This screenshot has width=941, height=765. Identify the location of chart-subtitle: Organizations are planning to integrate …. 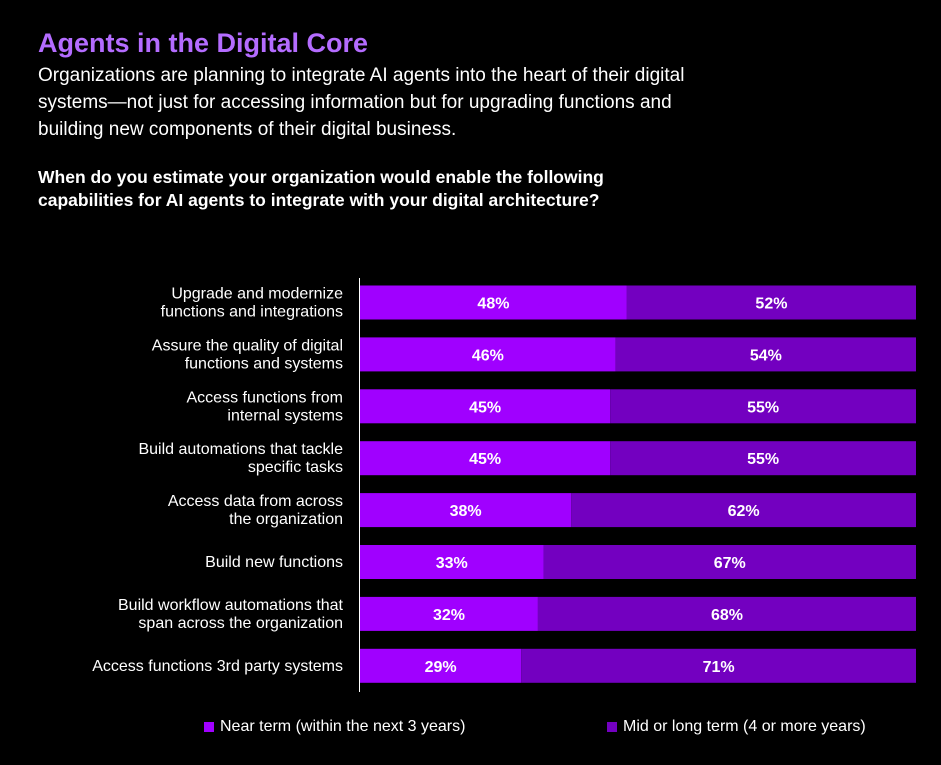
(361, 102).